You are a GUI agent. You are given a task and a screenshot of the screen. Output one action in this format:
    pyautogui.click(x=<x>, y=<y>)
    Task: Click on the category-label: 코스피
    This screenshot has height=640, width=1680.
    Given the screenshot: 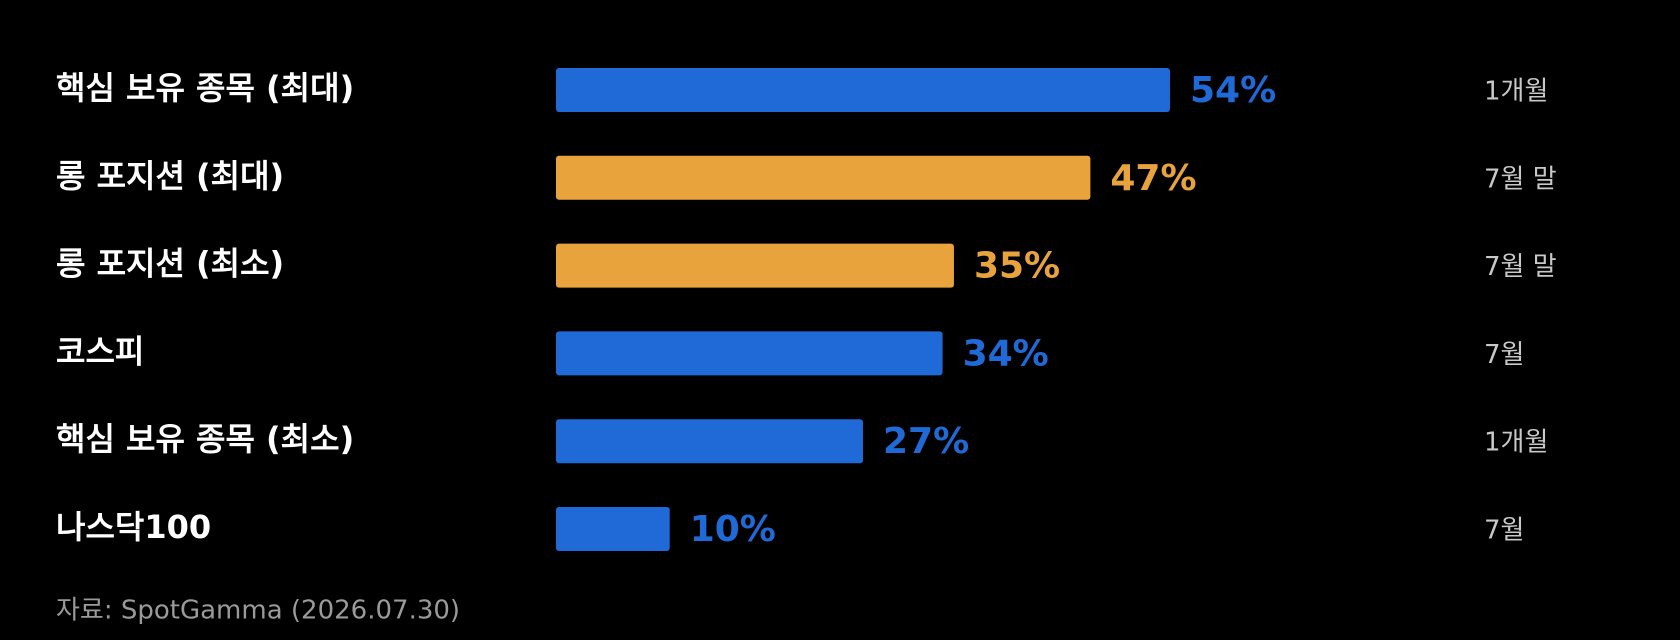 What is the action you would take?
    pyautogui.click(x=100, y=351)
    